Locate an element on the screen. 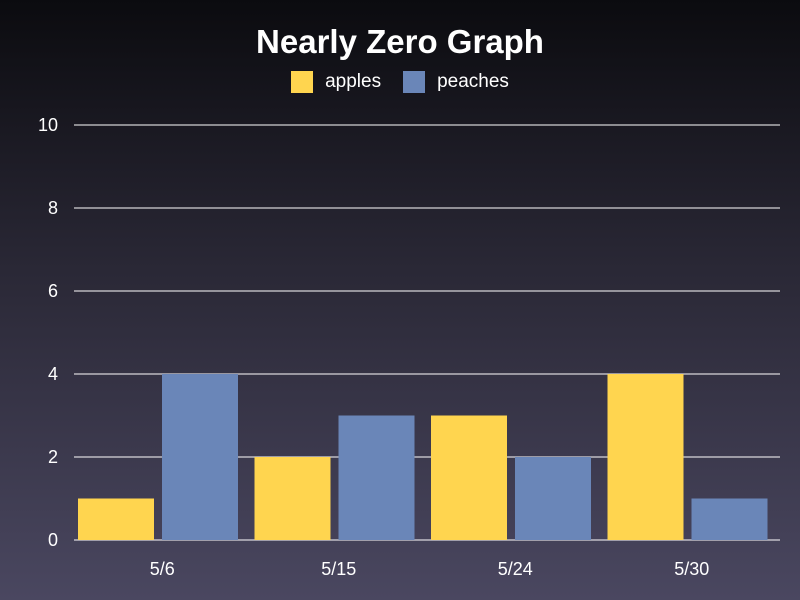  y-tick-label: 10 is located at coordinates (48, 125).